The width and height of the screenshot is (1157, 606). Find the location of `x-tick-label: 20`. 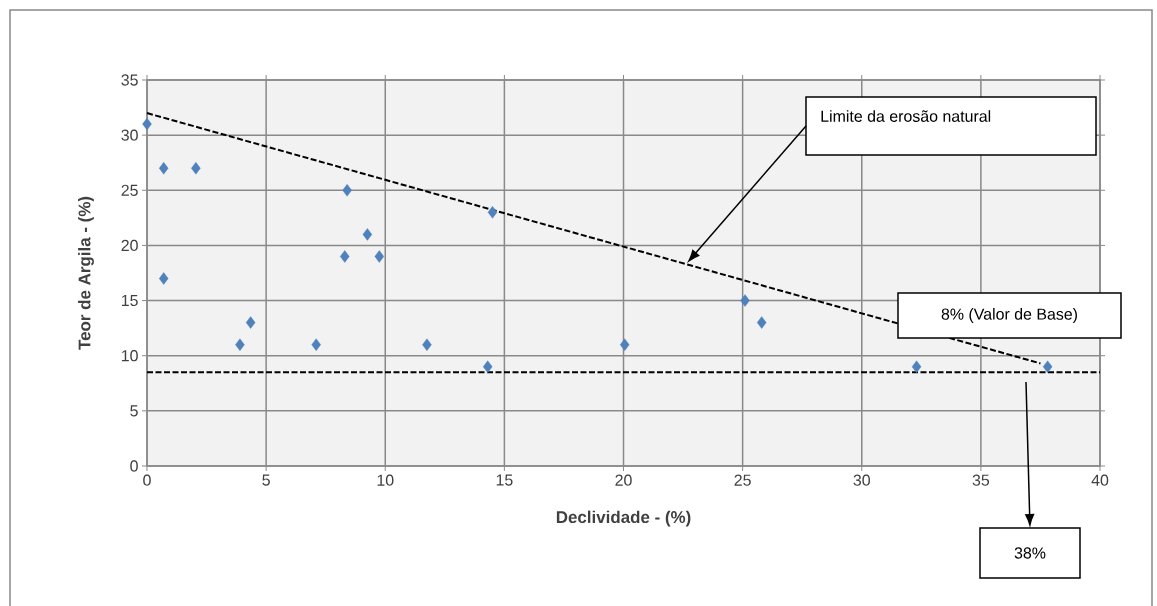

x-tick-label: 20 is located at coordinates (623, 480).